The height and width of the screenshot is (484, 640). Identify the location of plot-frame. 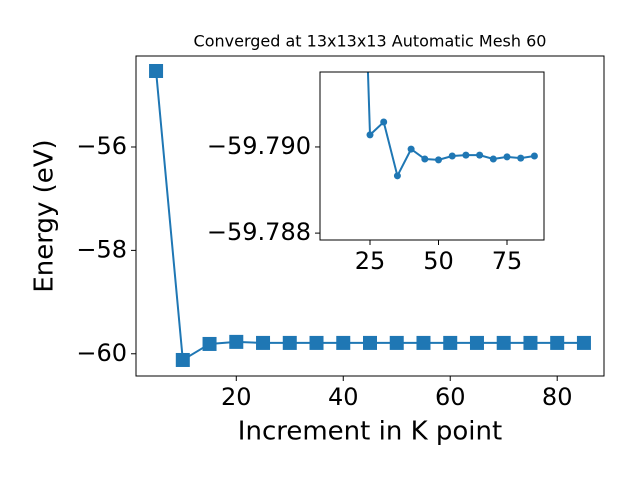
(432, 156).